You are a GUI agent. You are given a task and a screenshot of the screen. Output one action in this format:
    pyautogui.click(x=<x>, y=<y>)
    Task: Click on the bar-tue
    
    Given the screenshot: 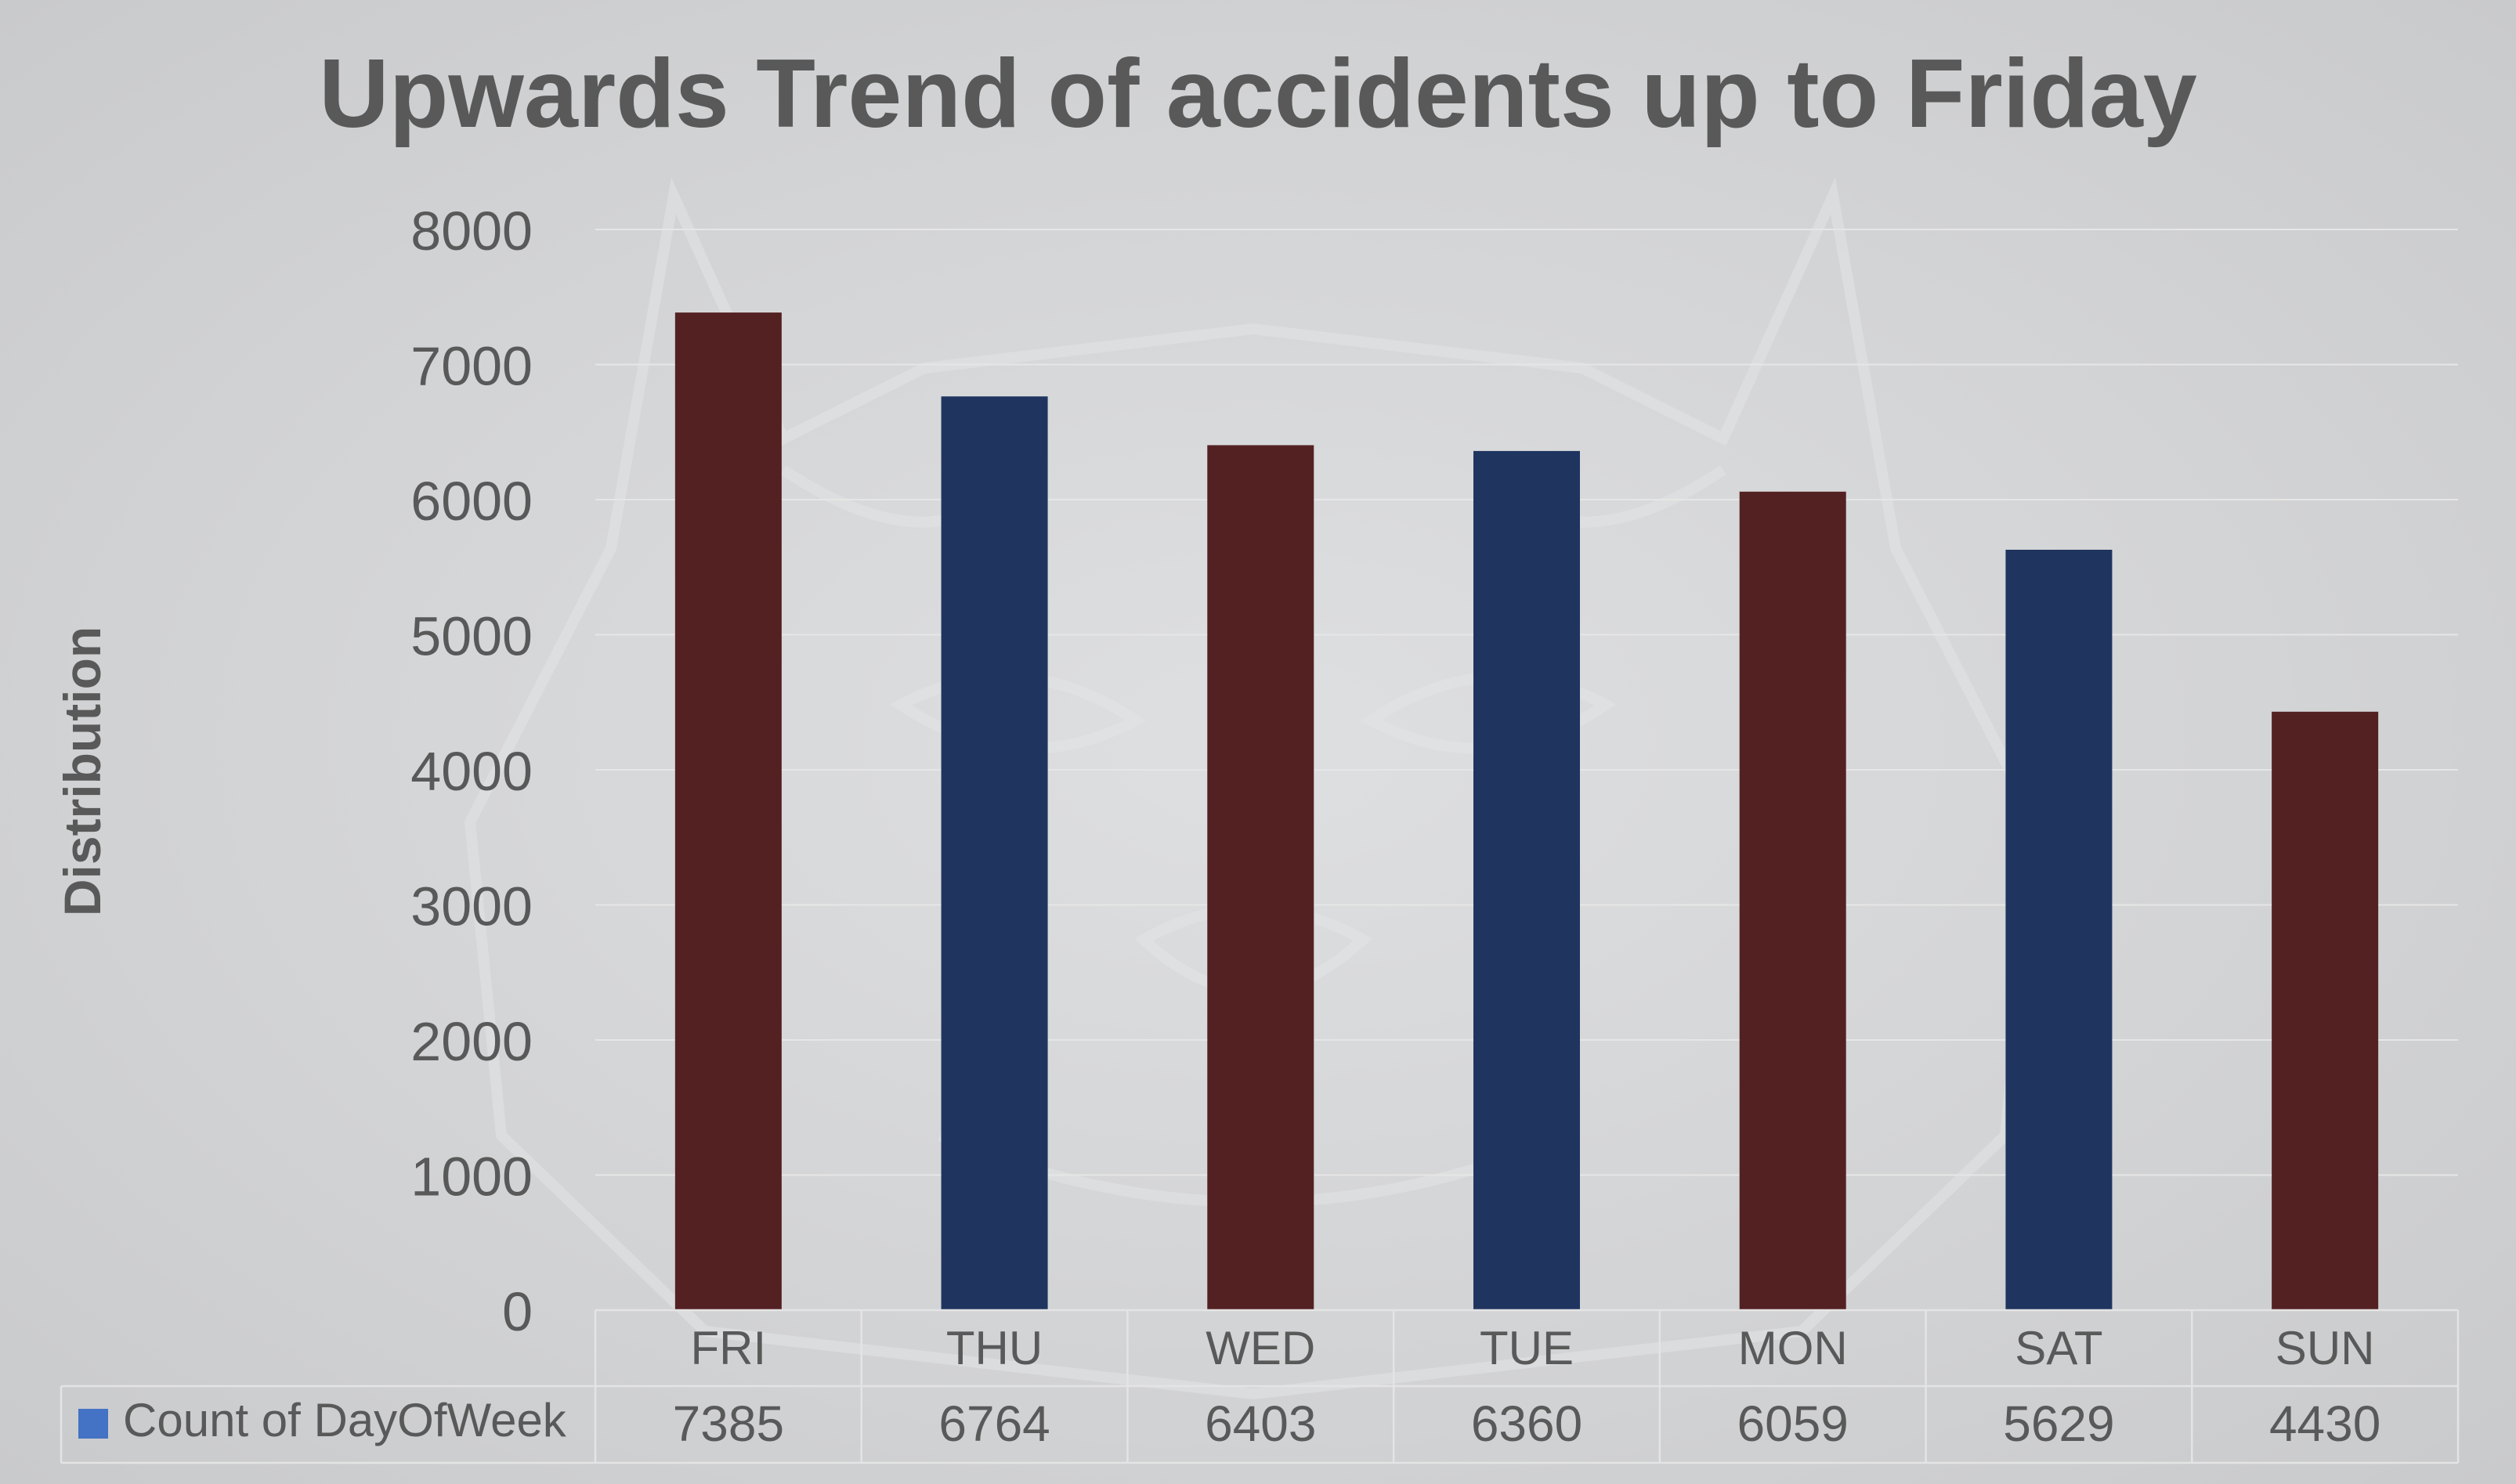 What is the action you would take?
    pyautogui.click(x=1526, y=880)
    